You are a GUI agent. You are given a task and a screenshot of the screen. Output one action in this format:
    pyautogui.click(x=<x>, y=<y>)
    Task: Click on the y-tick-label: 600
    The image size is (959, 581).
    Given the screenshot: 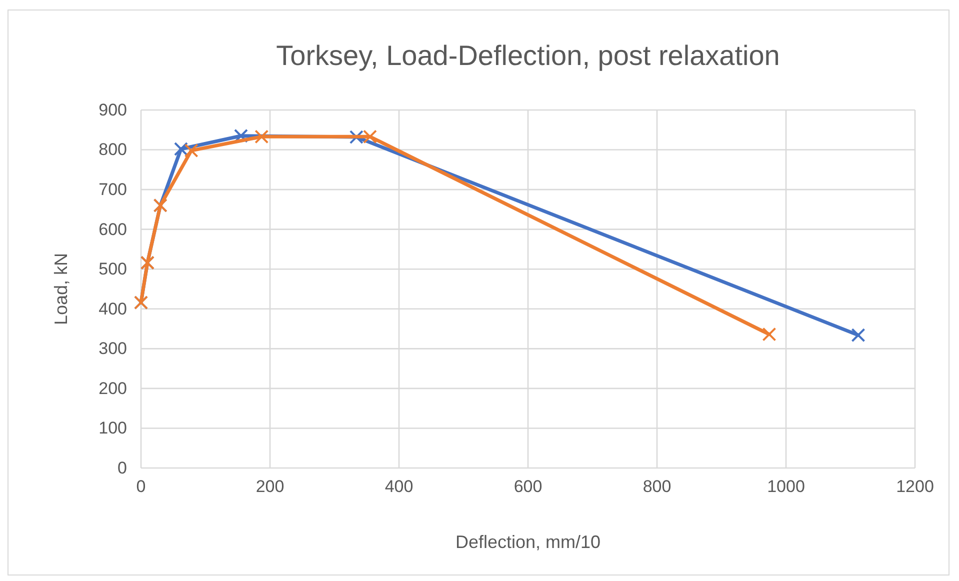 What is the action you would take?
    pyautogui.click(x=112, y=229)
    